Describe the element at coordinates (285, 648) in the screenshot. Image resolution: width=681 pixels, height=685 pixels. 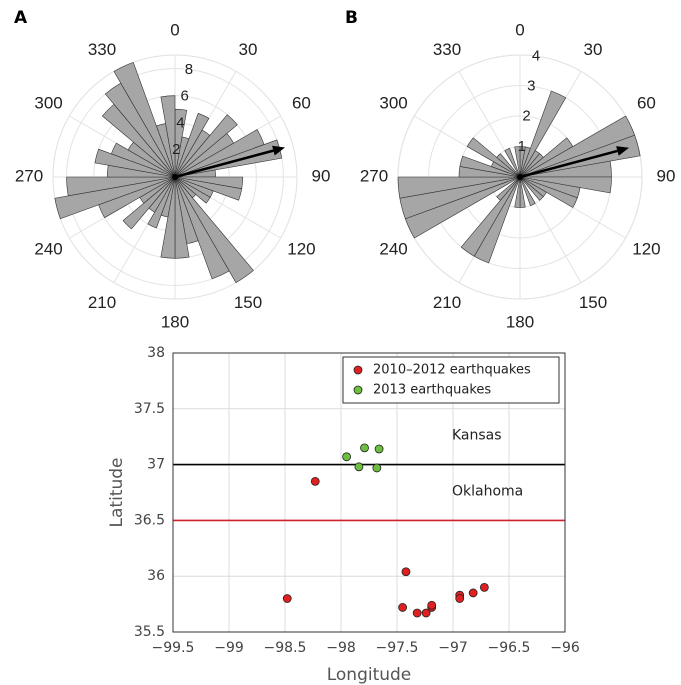
I see `x-tick-label: −98.5` at that location.